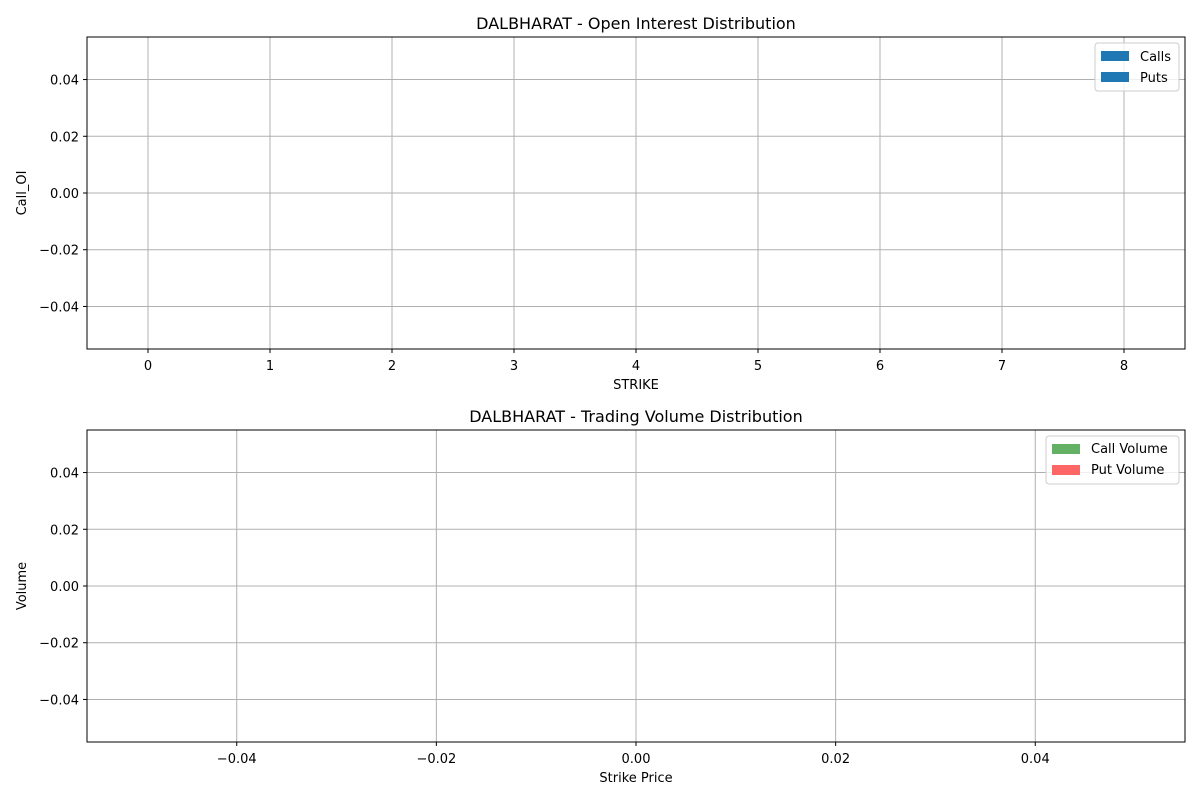 This screenshot has height=800, width=1200. What do you see at coordinates (22, 586) in the screenshot?
I see `volume-y-axis-label: Volume` at bounding box center [22, 586].